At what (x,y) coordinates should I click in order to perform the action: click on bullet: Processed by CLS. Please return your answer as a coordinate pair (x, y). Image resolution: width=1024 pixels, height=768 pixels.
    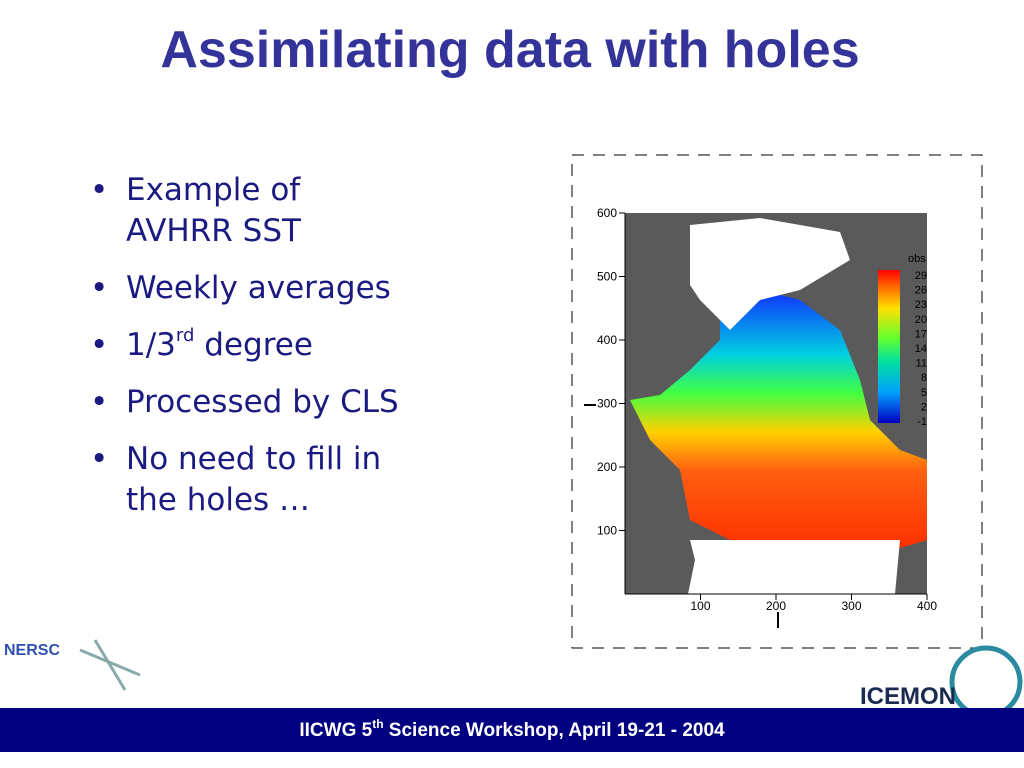
    Looking at the image, I should click on (243, 402).